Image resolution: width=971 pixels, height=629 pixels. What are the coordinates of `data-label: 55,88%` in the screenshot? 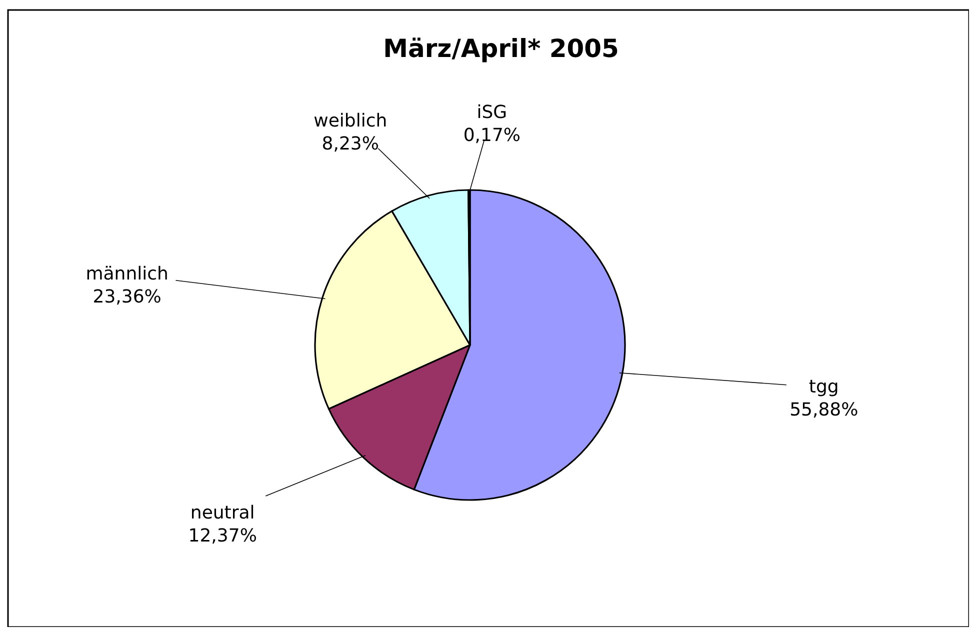 It's located at (824, 410).